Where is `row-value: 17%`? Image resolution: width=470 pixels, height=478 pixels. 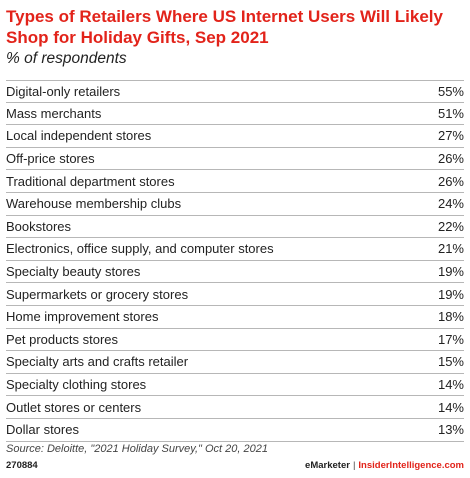
row-value: 17% is located at coordinates (450, 339).